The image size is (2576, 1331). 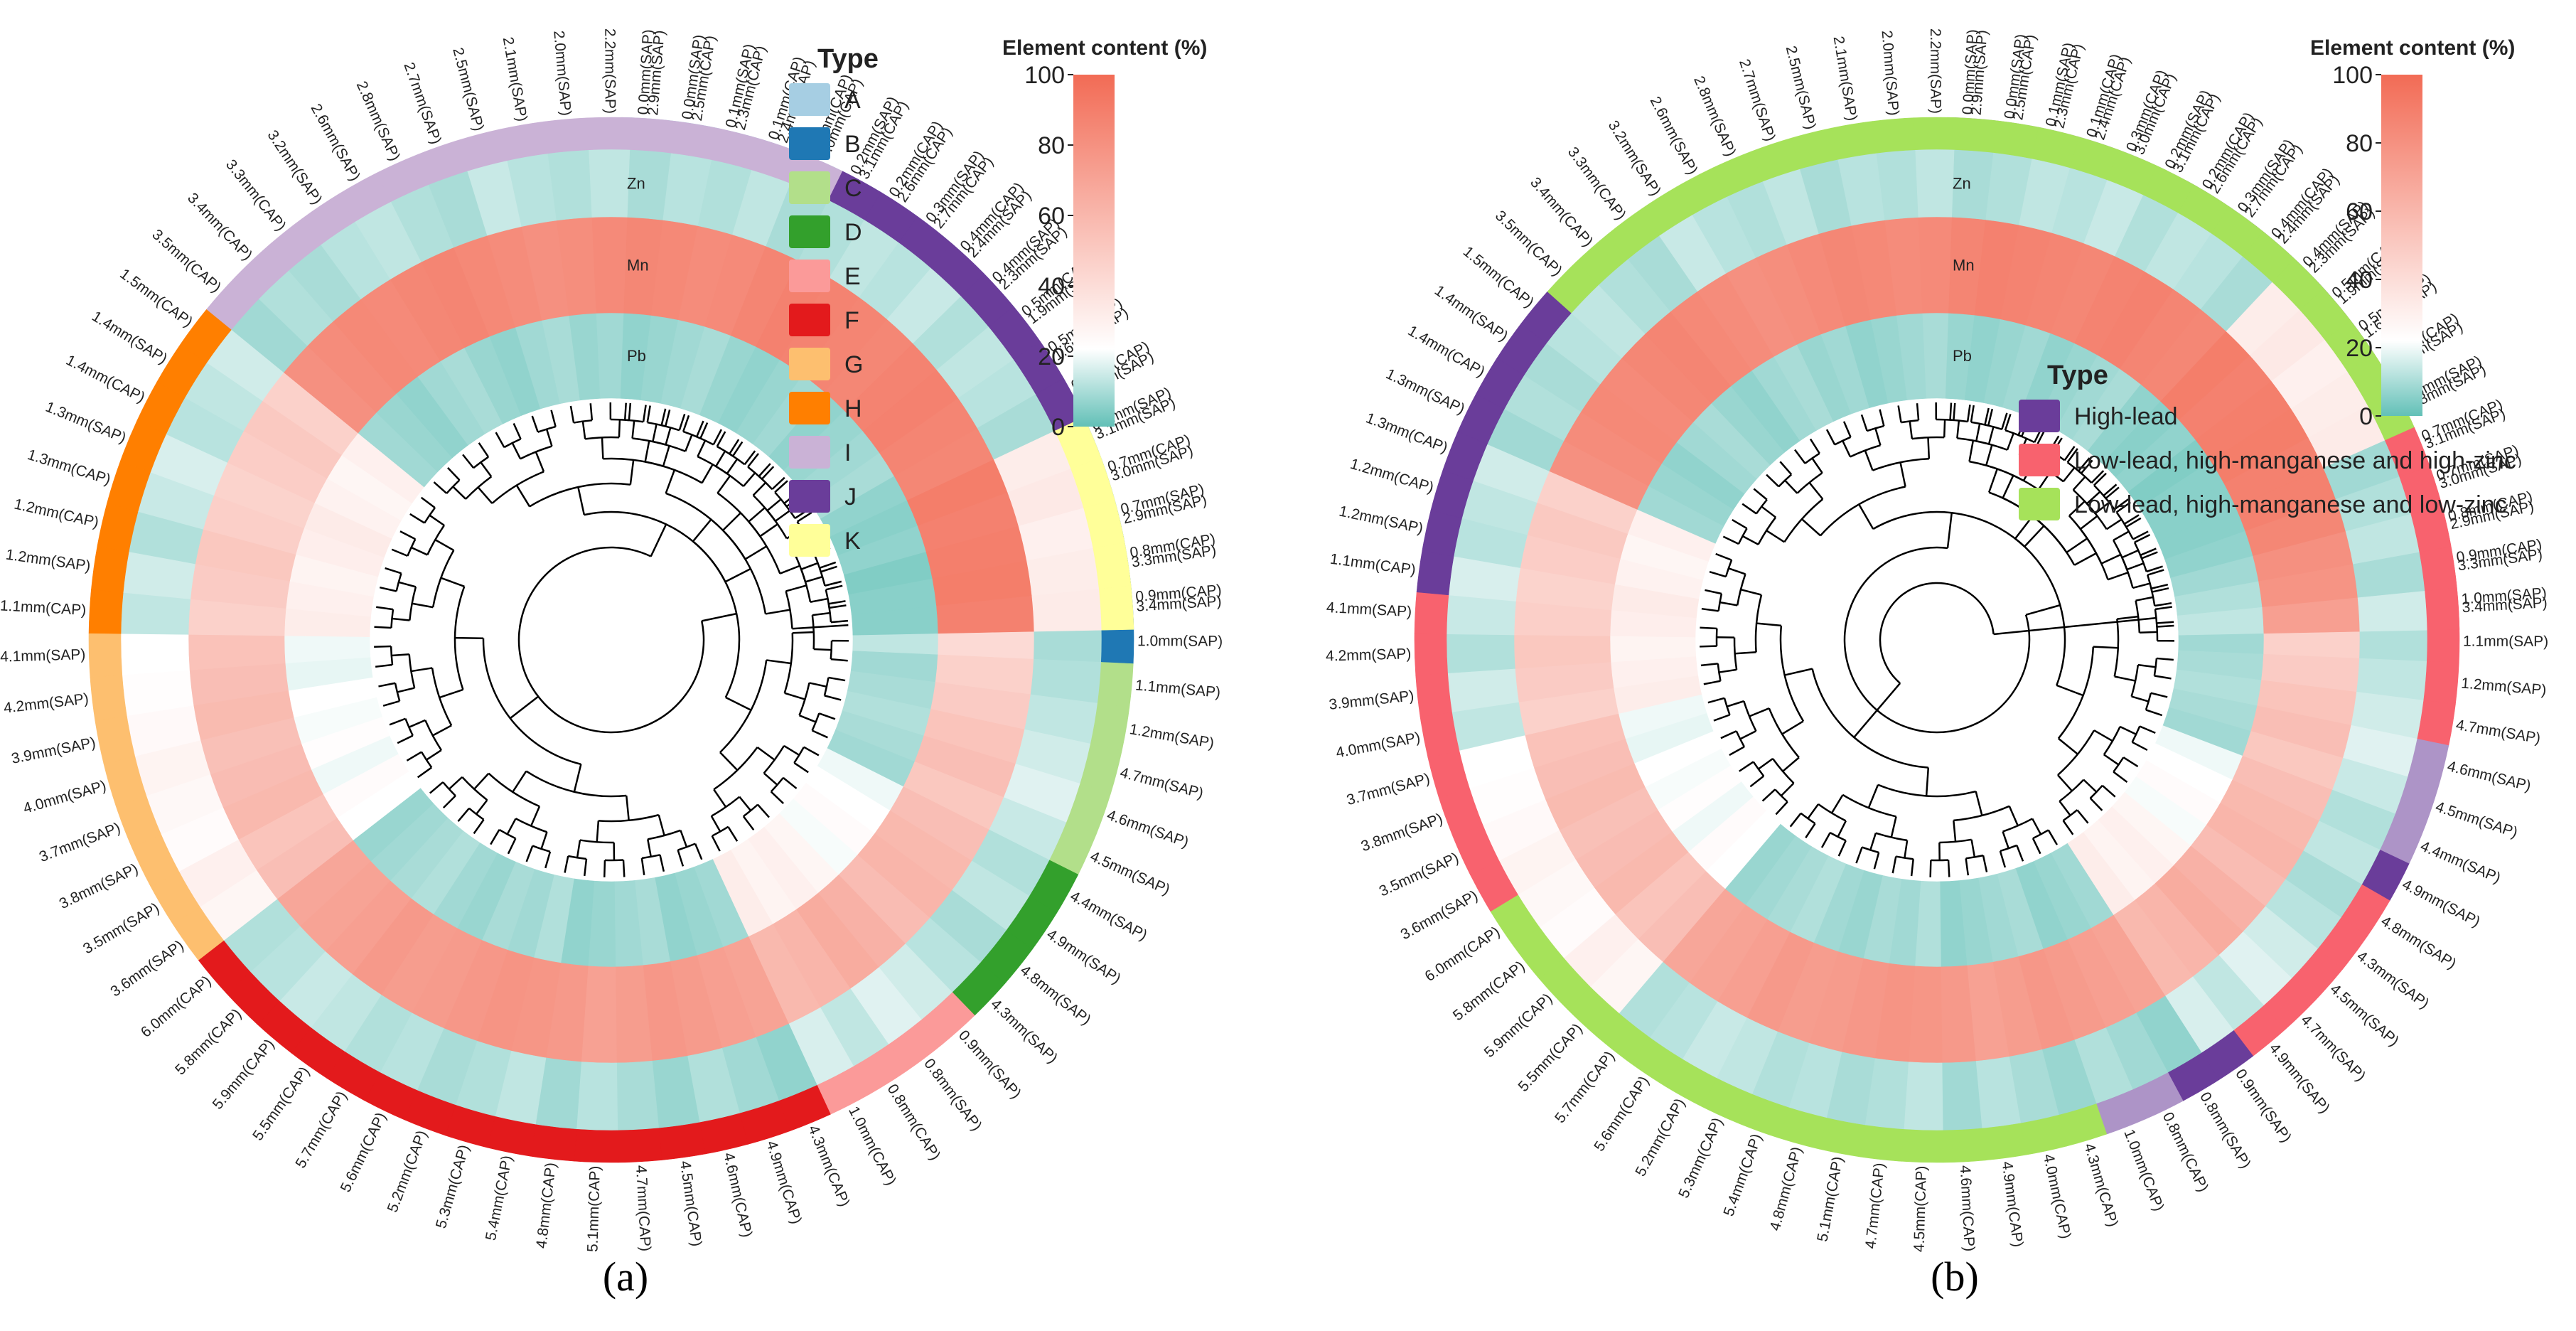 What do you see at coordinates (852, 100) in the screenshot?
I see `legend-item-label: A` at bounding box center [852, 100].